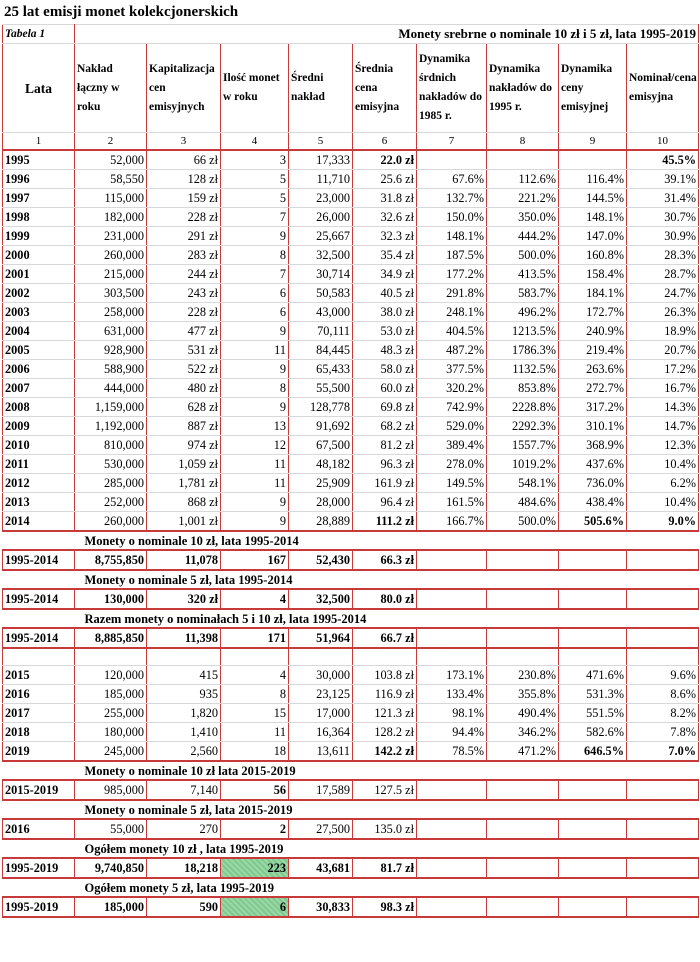  Describe the element at coordinates (38, 599) in the screenshot. I see `table-cell: 1995-2014` at that location.